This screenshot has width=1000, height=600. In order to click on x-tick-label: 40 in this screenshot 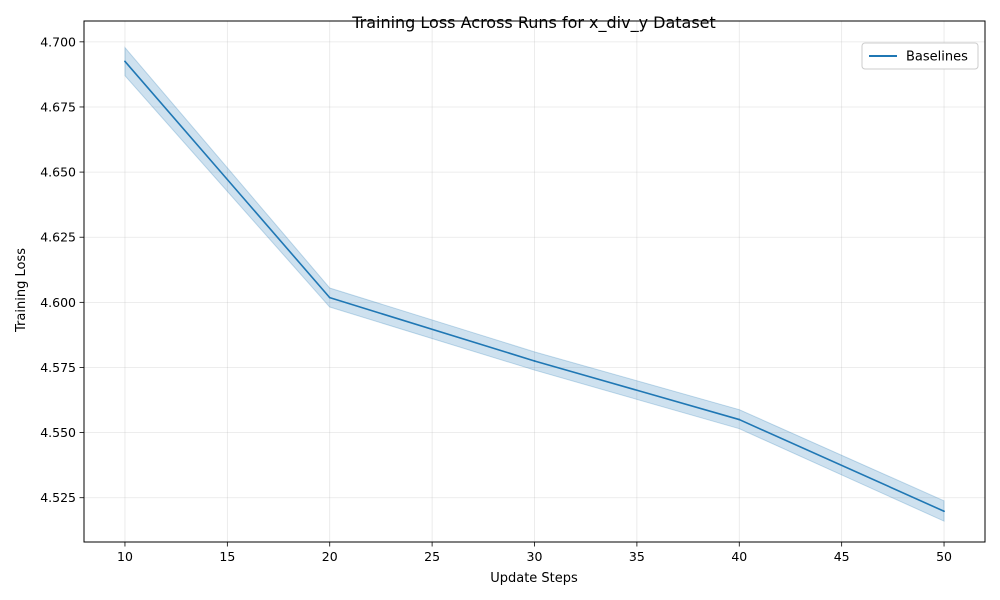, I will do `click(739, 556)`.